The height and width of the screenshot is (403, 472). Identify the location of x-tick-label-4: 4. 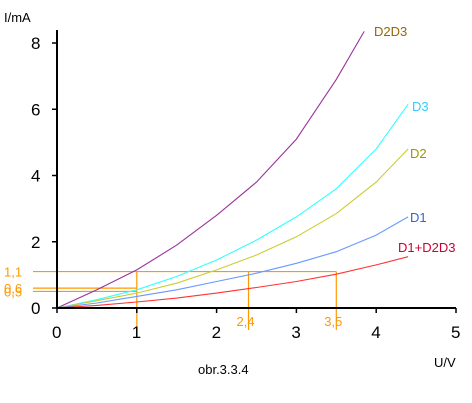
(375, 332).